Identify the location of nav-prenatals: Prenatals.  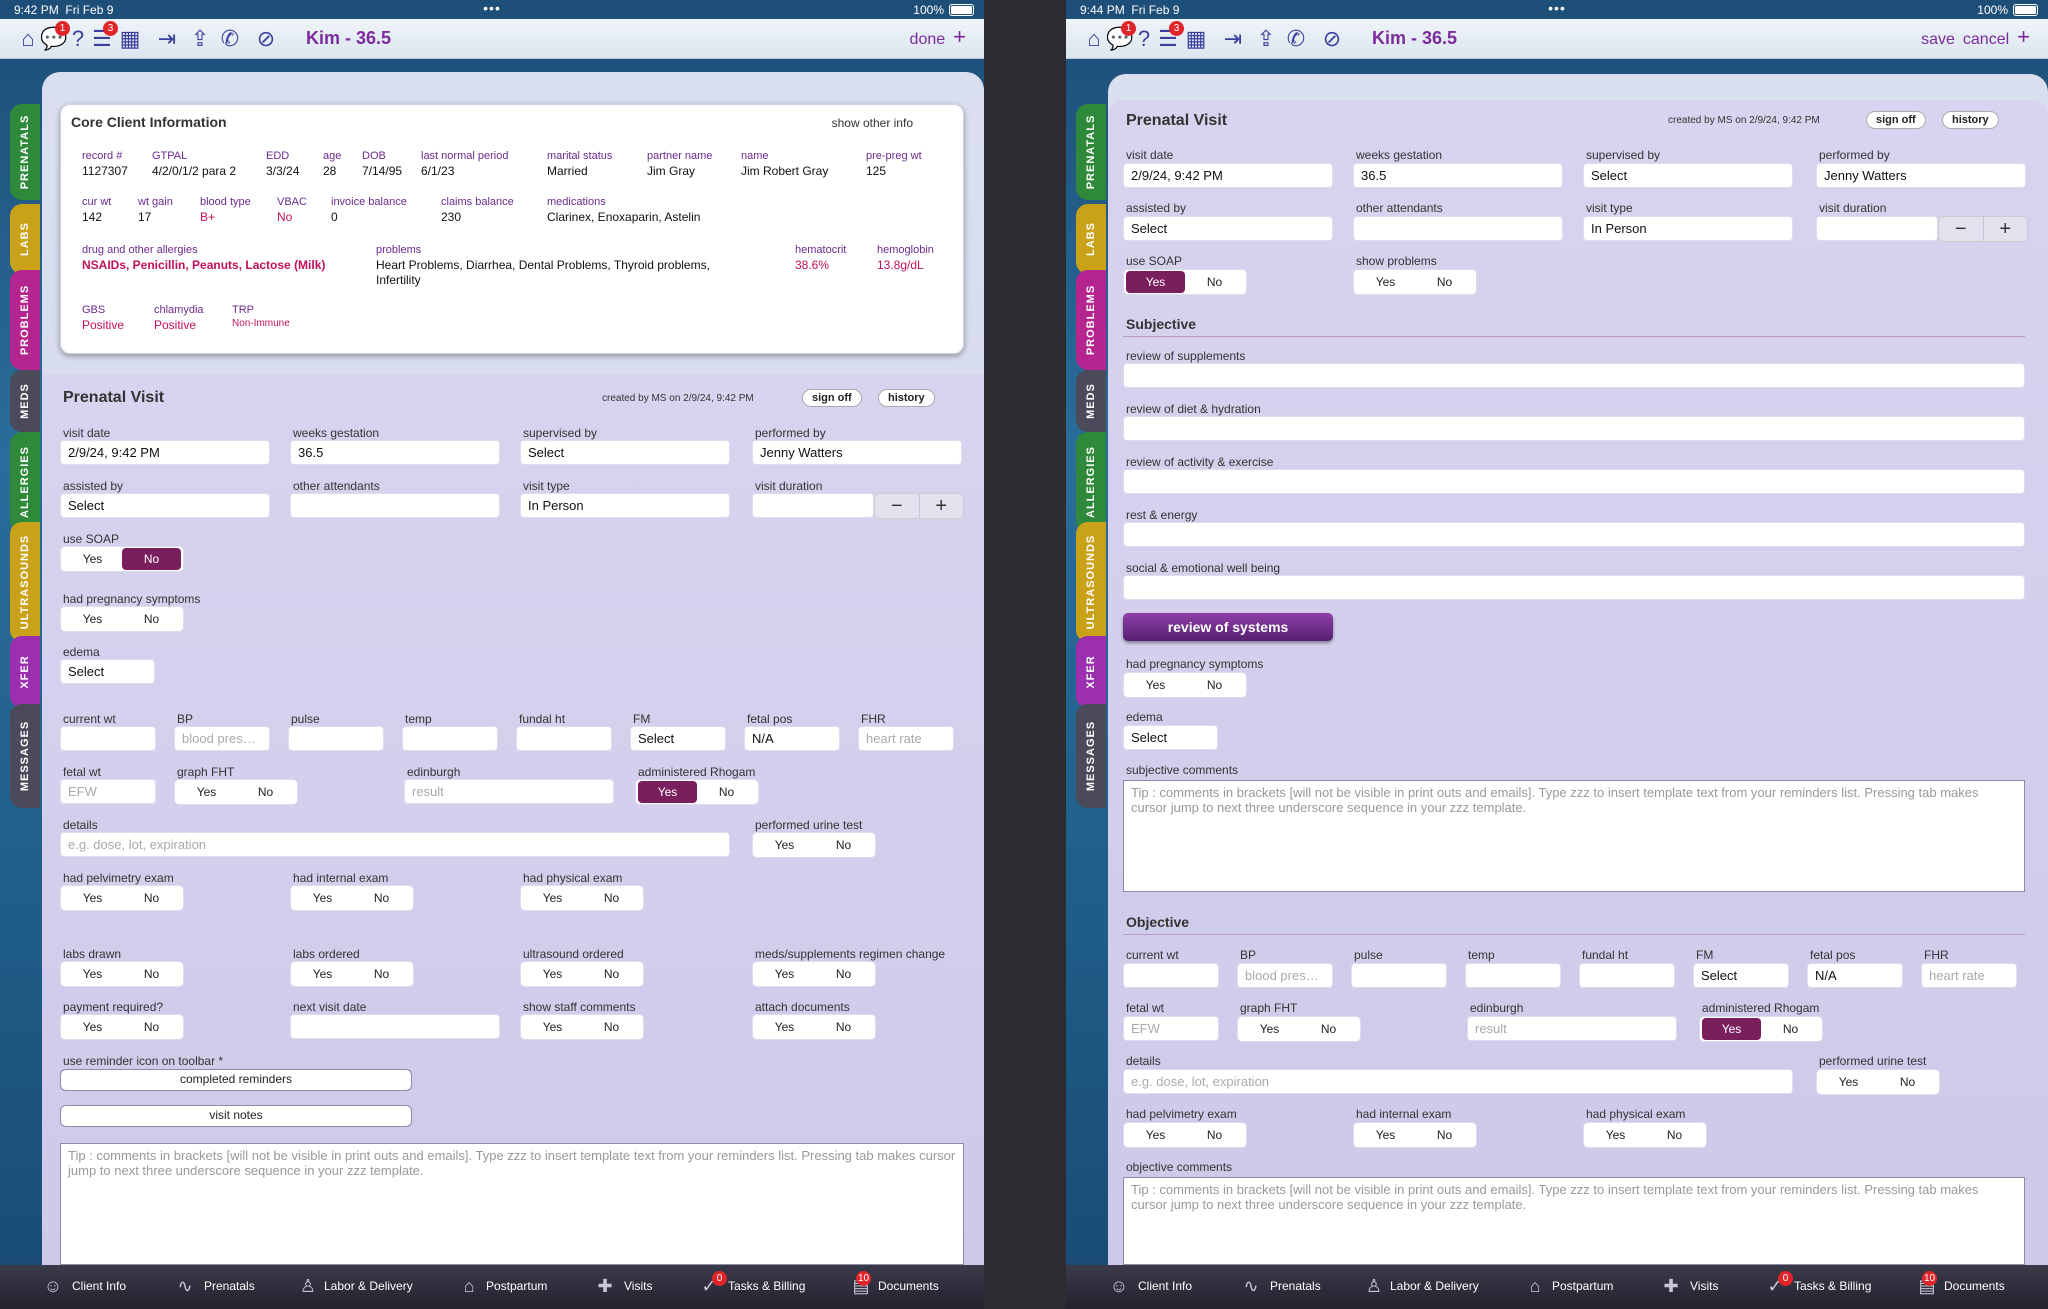
(1295, 1286).